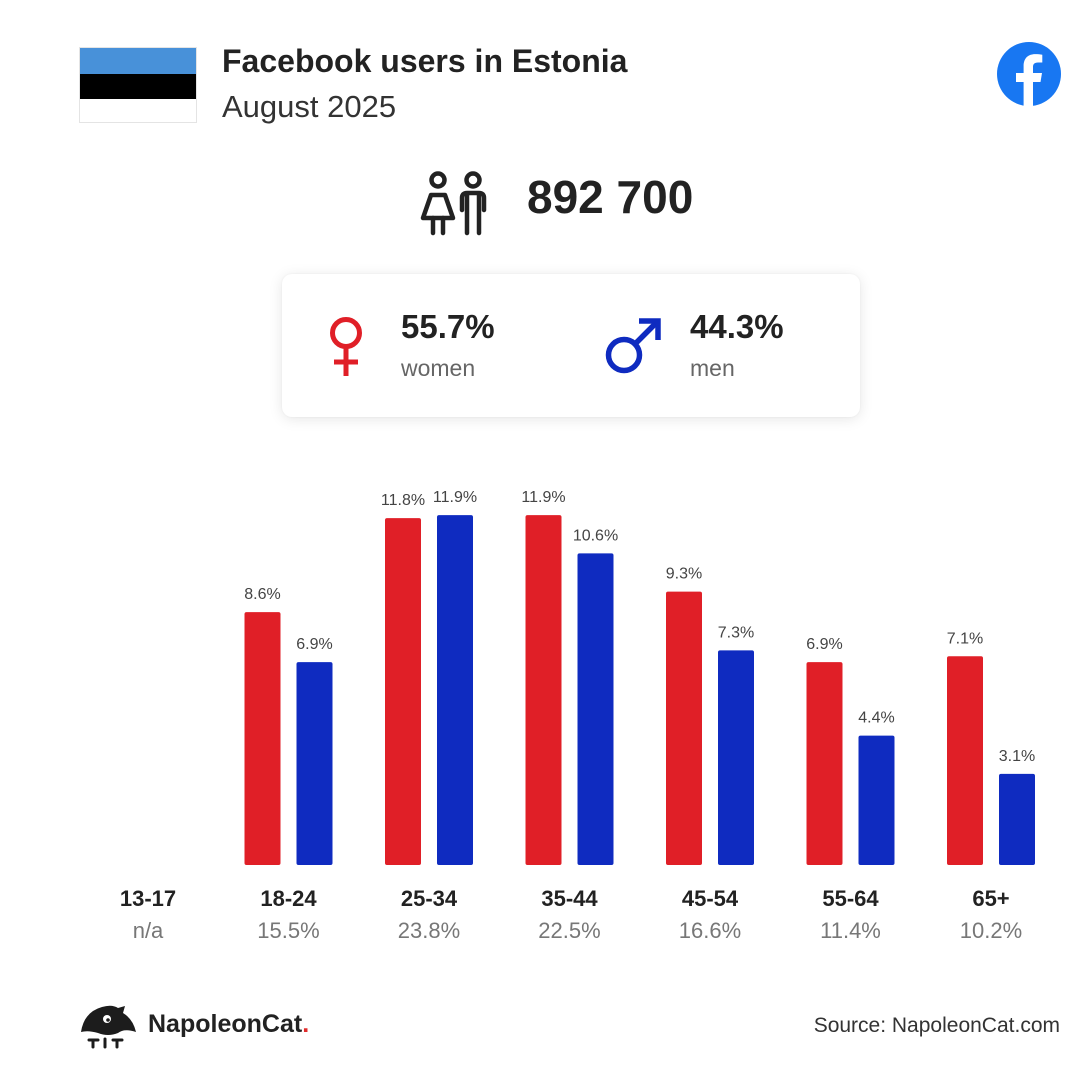 Image resolution: width=1080 pixels, height=1080 pixels. What do you see at coordinates (425, 61) in the screenshot?
I see `page-title: Facebook users in Estonia` at bounding box center [425, 61].